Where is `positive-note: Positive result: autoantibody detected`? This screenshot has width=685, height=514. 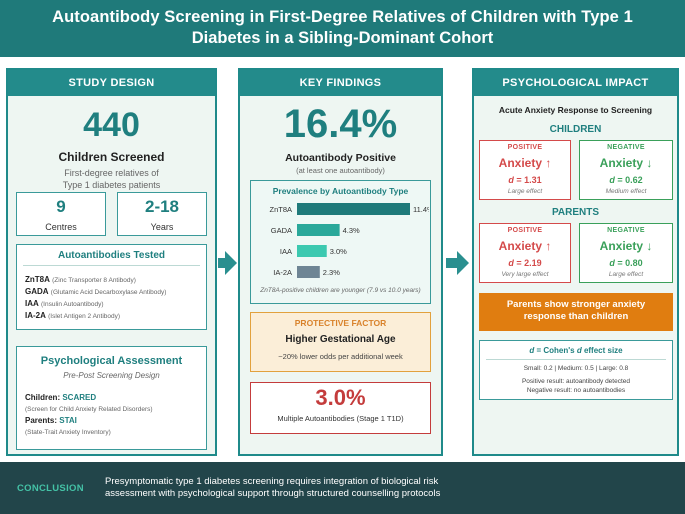 positive-note: Positive result: autoantibody detected is located at coordinates (576, 381).